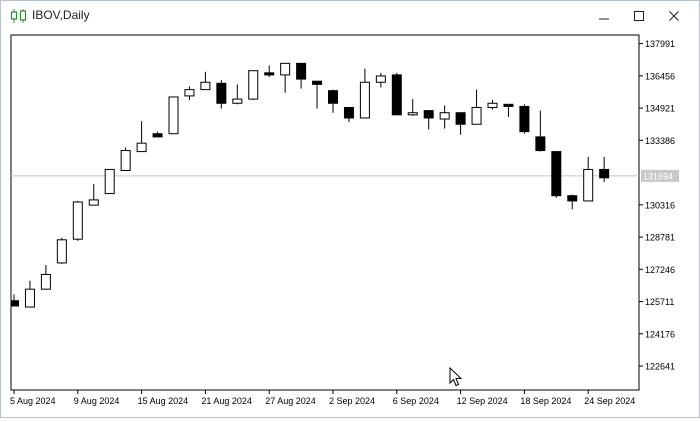 The image size is (700, 422). What do you see at coordinates (660, 44) in the screenshot?
I see `y-tick-label: 137991` at bounding box center [660, 44].